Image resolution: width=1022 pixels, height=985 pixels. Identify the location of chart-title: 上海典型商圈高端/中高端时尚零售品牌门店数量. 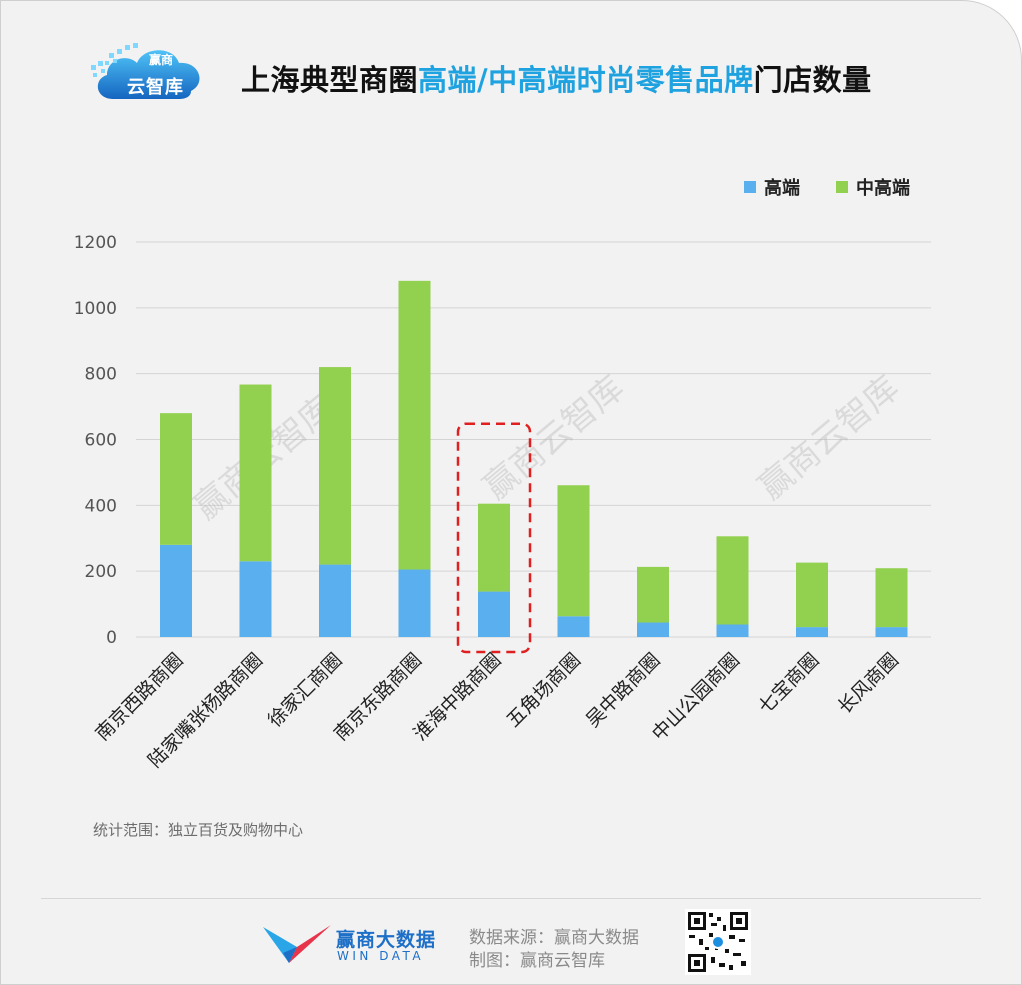
(556, 78).